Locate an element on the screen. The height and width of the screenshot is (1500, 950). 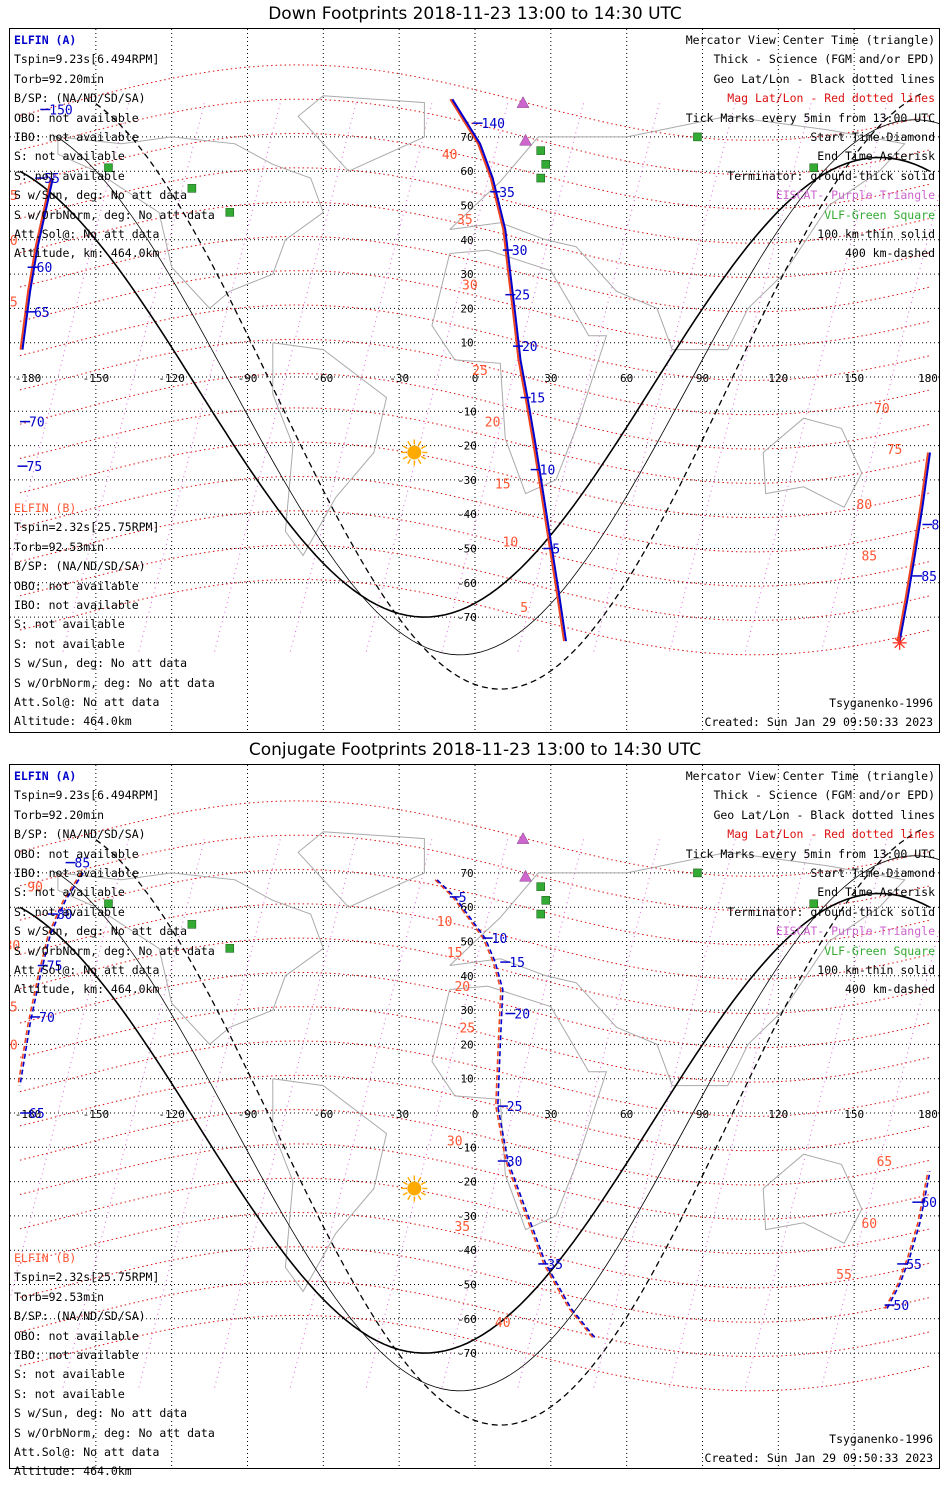
elfin-a-tick-label: 15 is located at coordinates (538, 399).